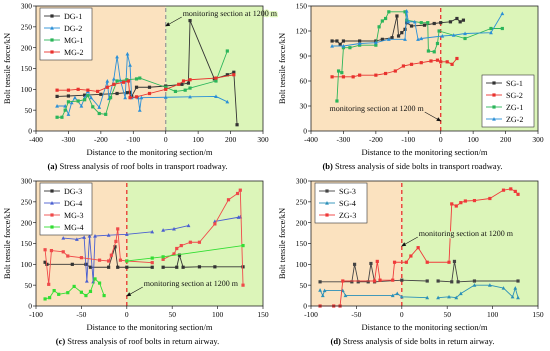 The height and width of the screenshot is (351, 550). What do you see at coordinates (347, 203) in the screenshot?
I see `legend-label: SG-4` at bounding box center [347, 203].